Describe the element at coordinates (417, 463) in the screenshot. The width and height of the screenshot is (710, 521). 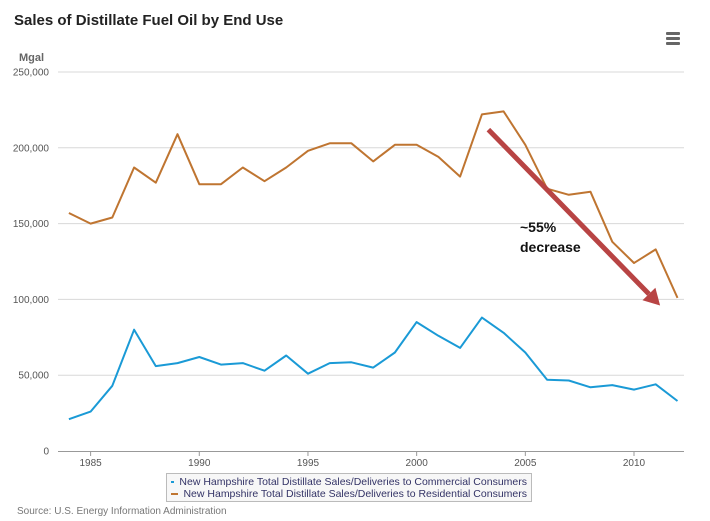
I see `x-tick-label: 2000` at that location.